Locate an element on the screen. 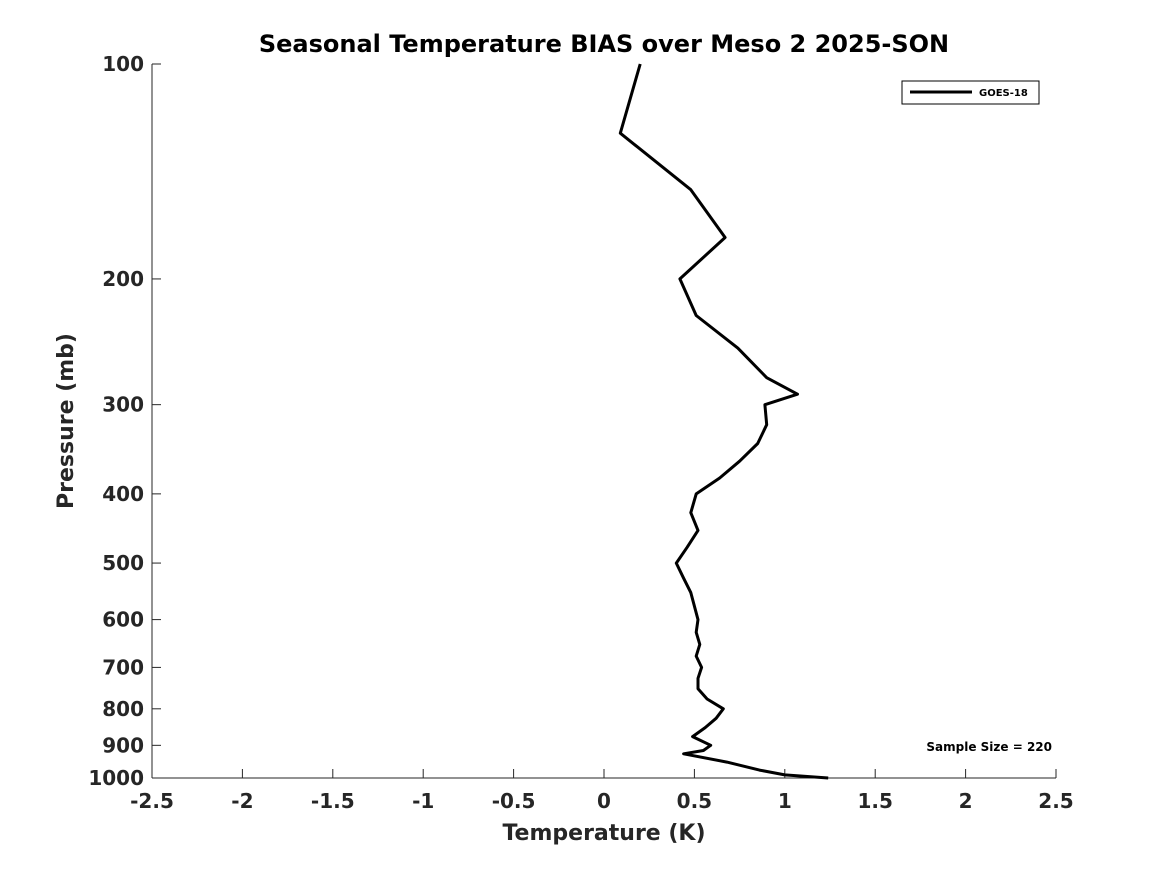 This screenshot has height=875, width=1167. x-tick-label: -2 is located at coordinates (242, 801).